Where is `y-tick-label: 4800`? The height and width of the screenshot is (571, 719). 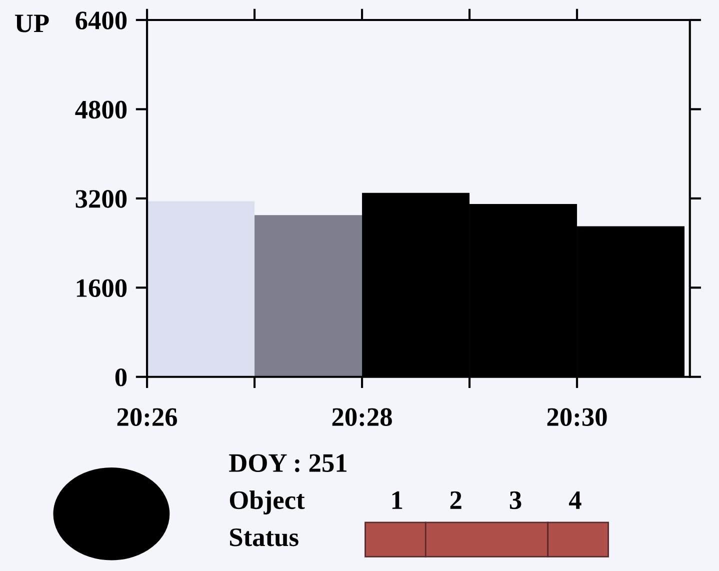
y-tick-label: 4800 is located at coordinates (101, 109).